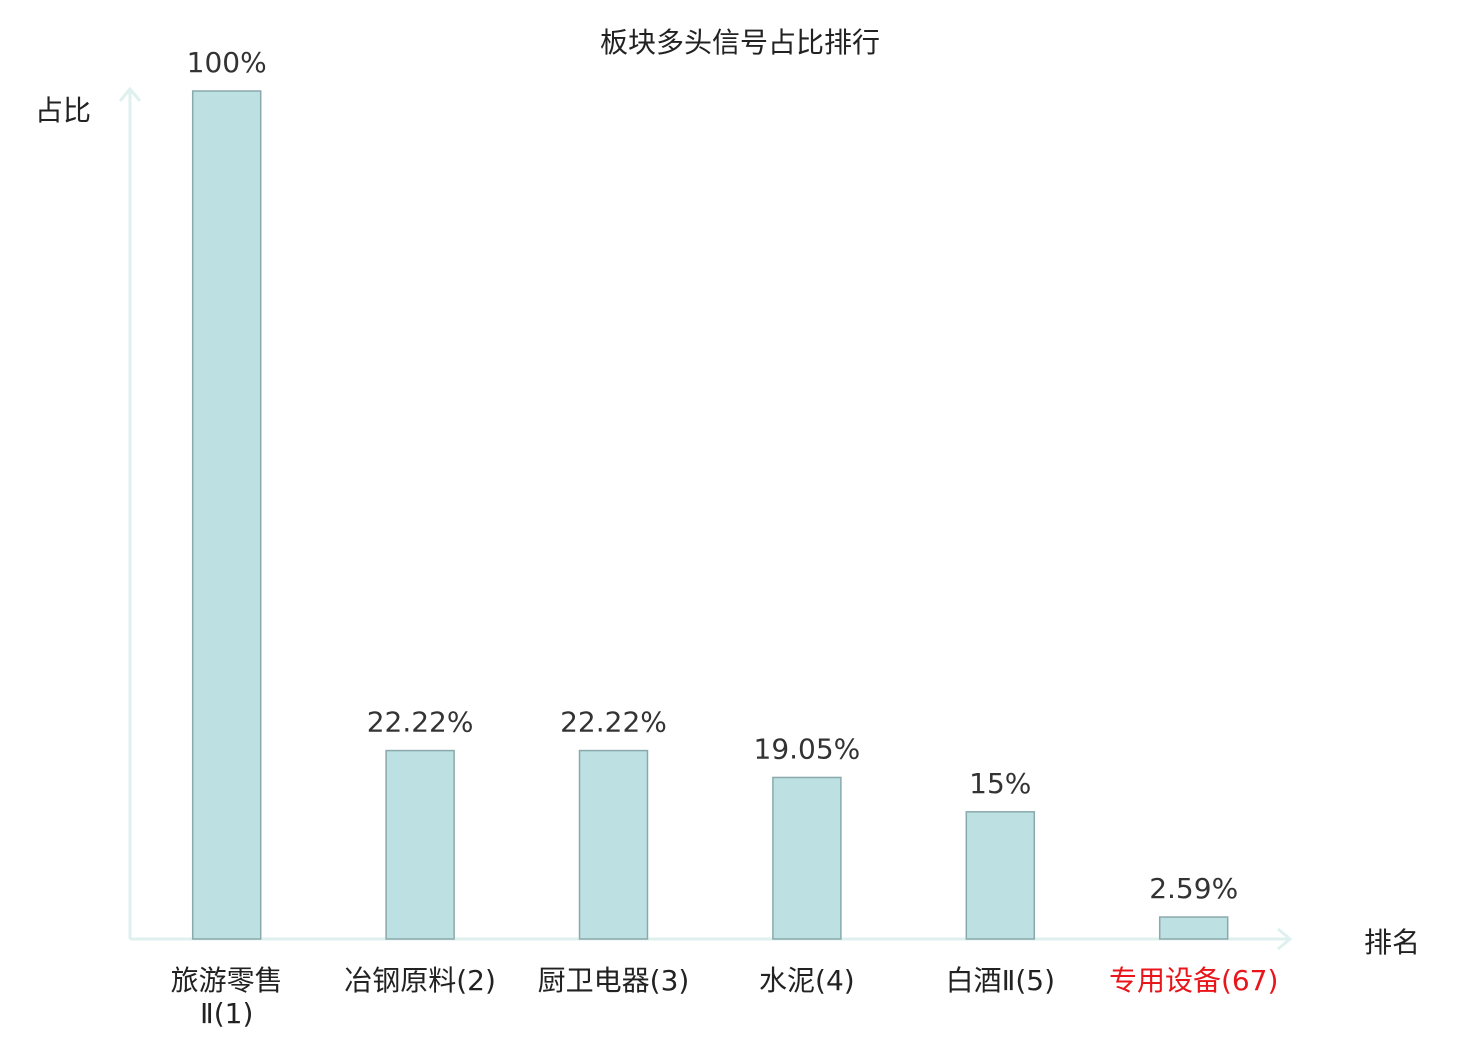 The height and width of the screenshot is (1040, 1480). I want to click on x-tick-label: 水泥(4), so click(807, 980).